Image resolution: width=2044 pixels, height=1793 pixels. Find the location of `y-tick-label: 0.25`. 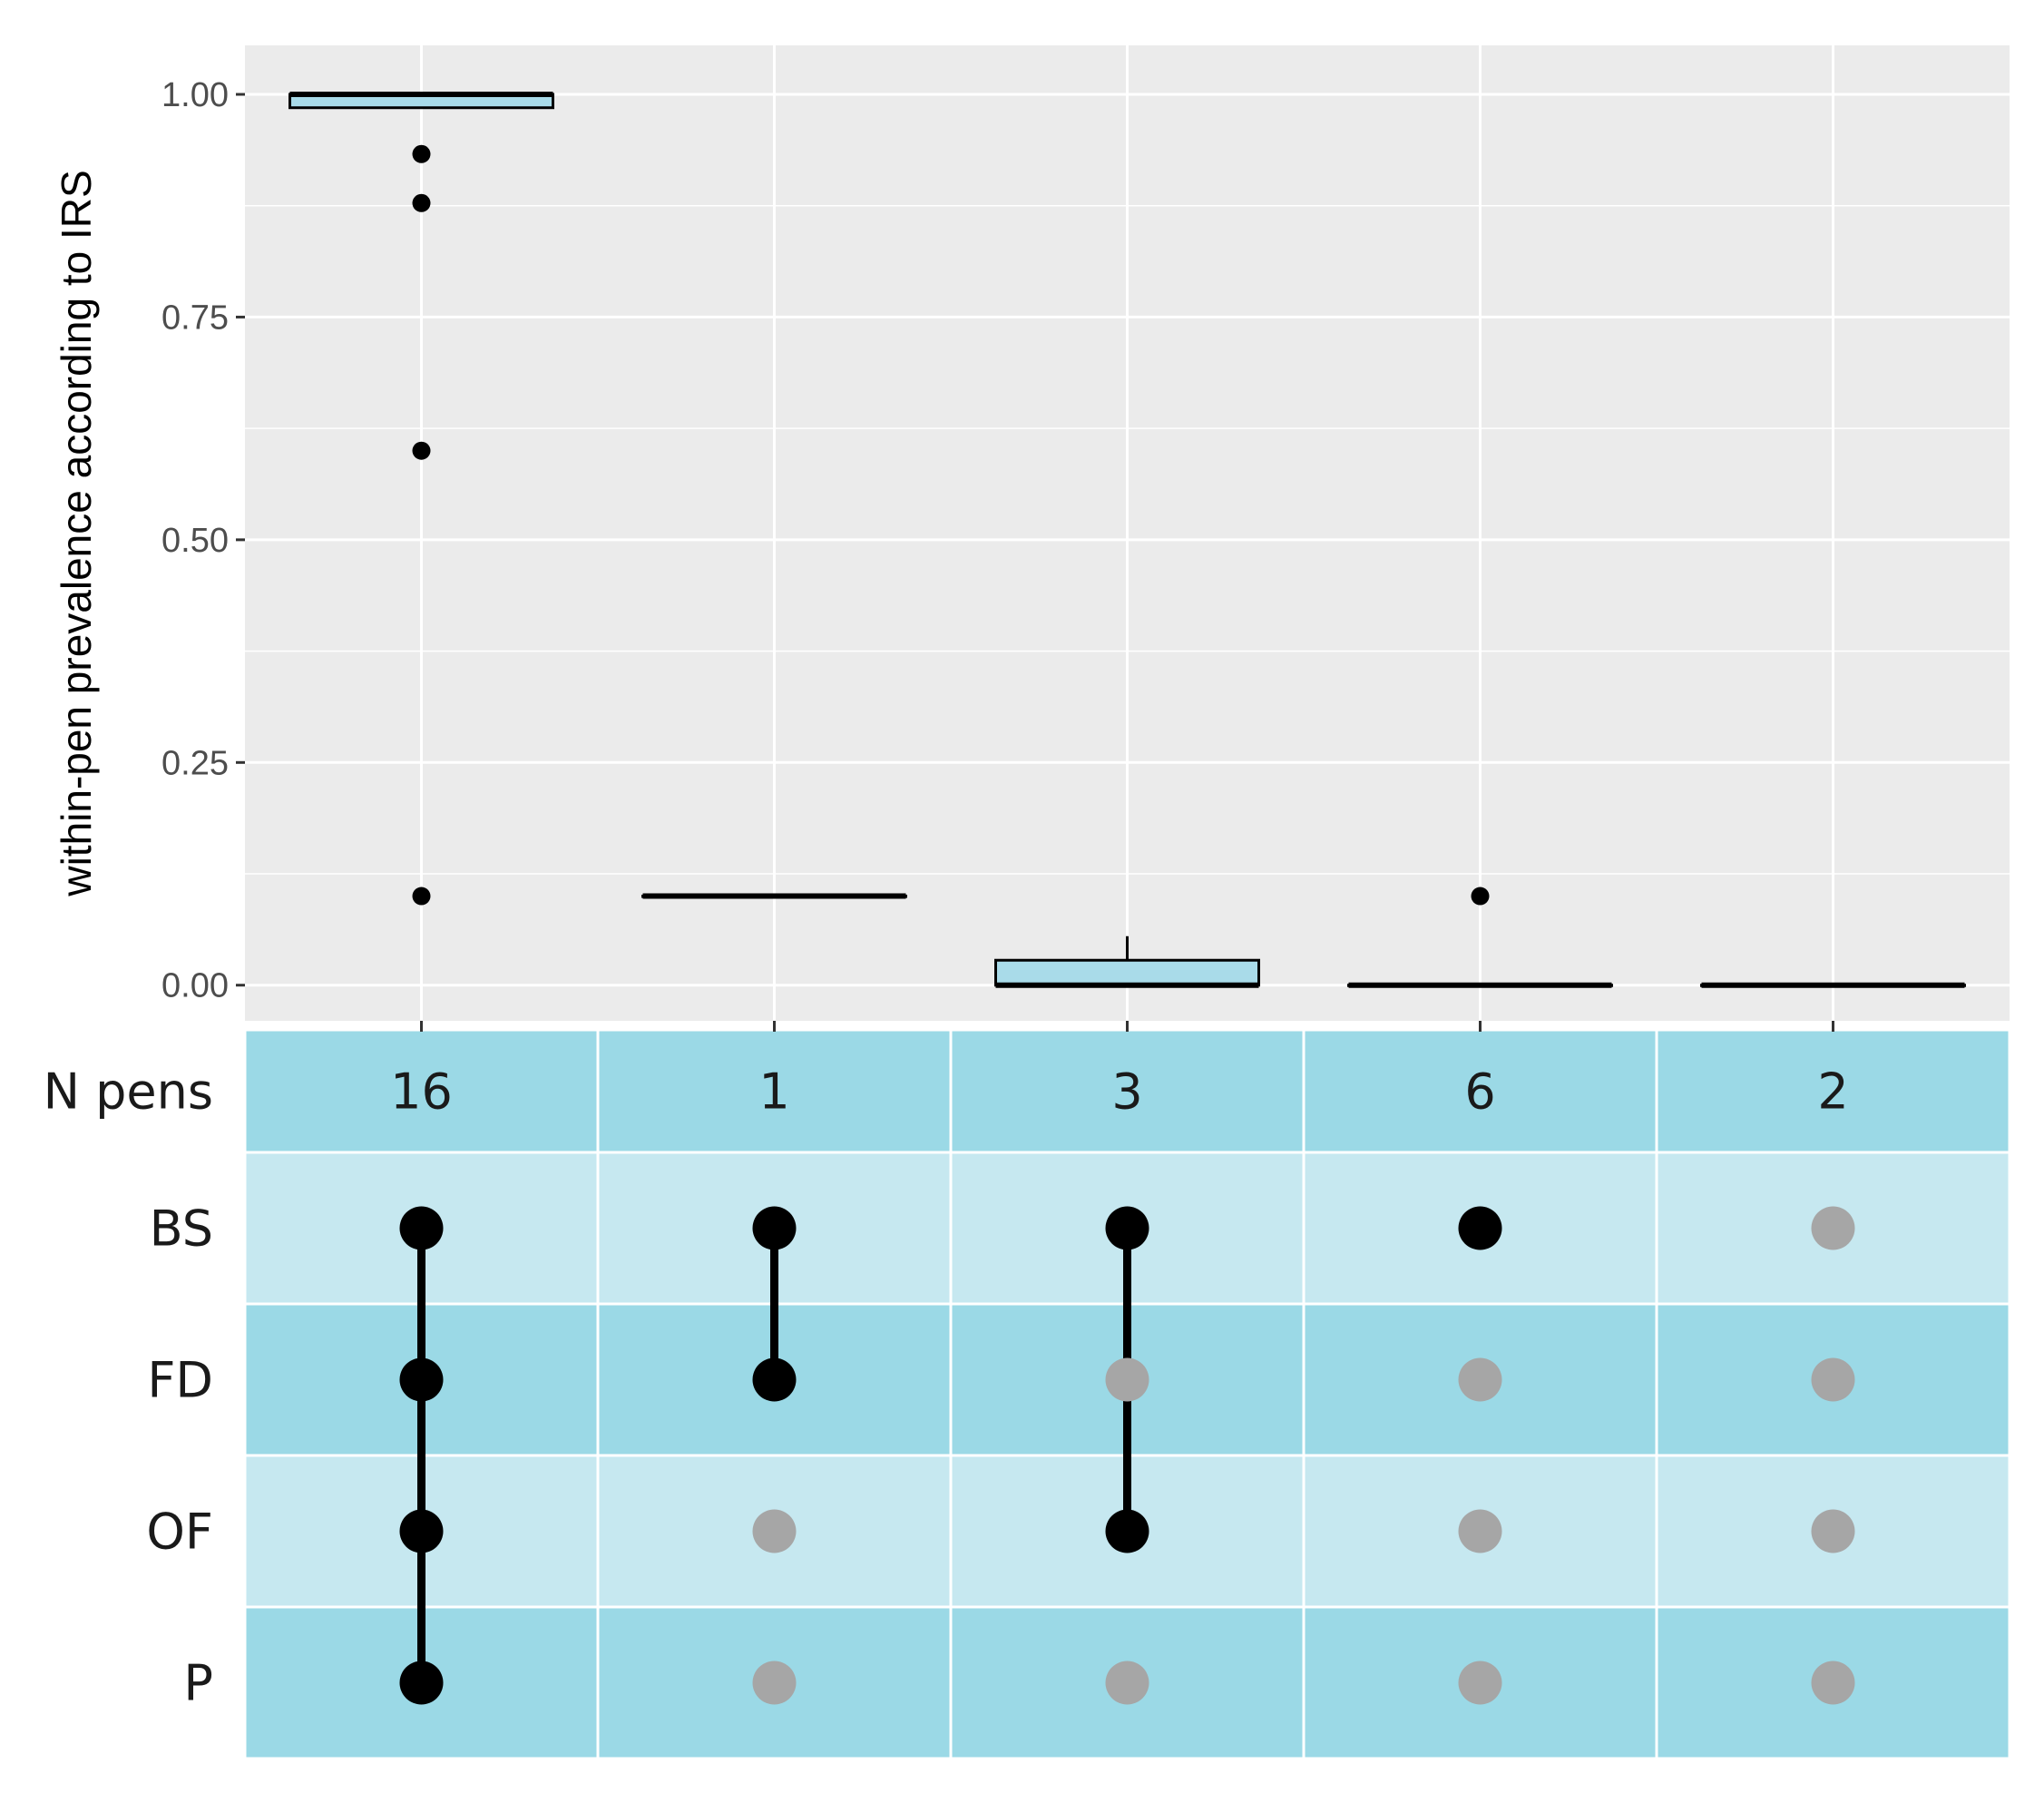

y-tick-label: 0.25 is located at coordinates (195, 763).